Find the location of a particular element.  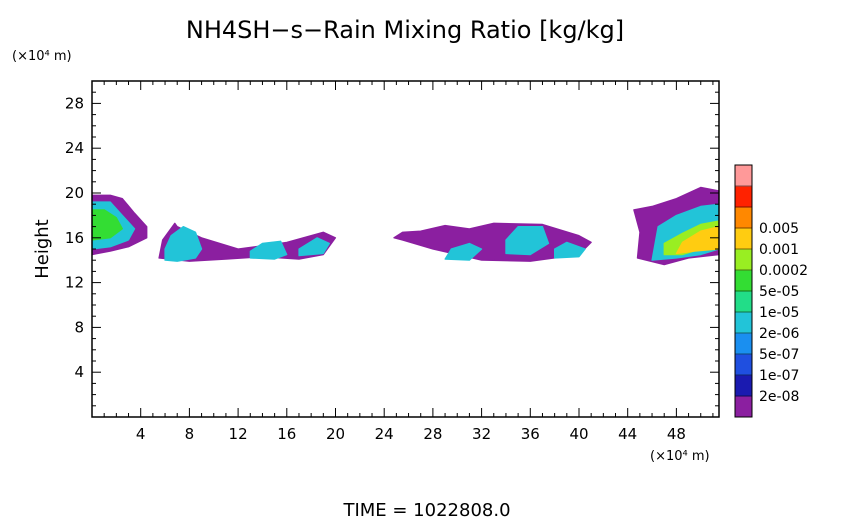

x-tick-label-8: 8 is located at coordinates (190, 434).